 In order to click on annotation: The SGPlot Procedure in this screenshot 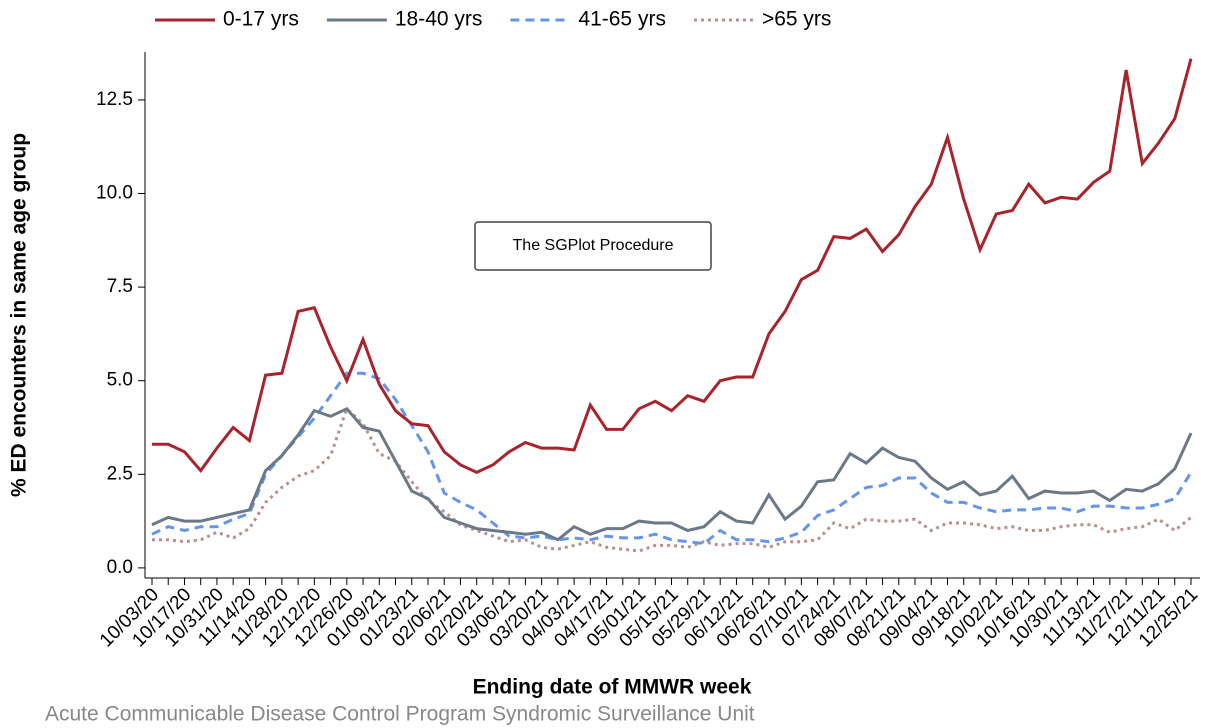, I will do `click(593, 245)`.